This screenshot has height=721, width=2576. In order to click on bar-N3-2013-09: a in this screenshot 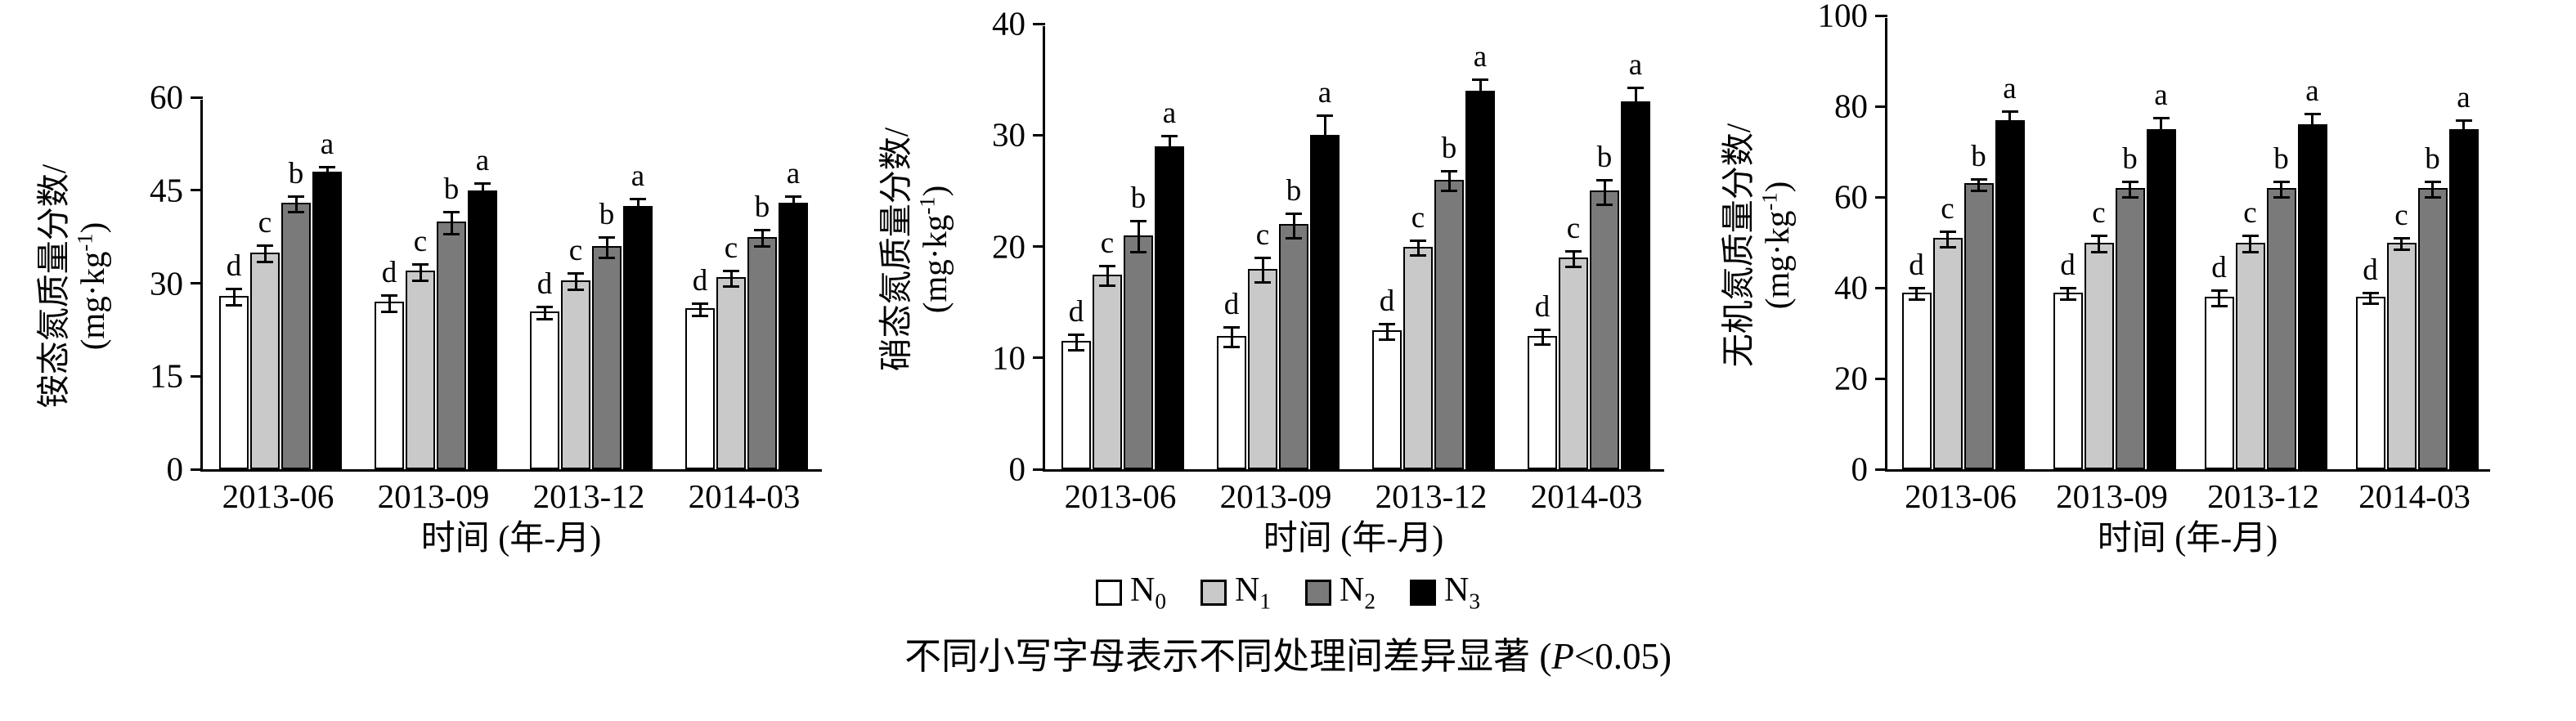, I will do `click(2161, 274)`.